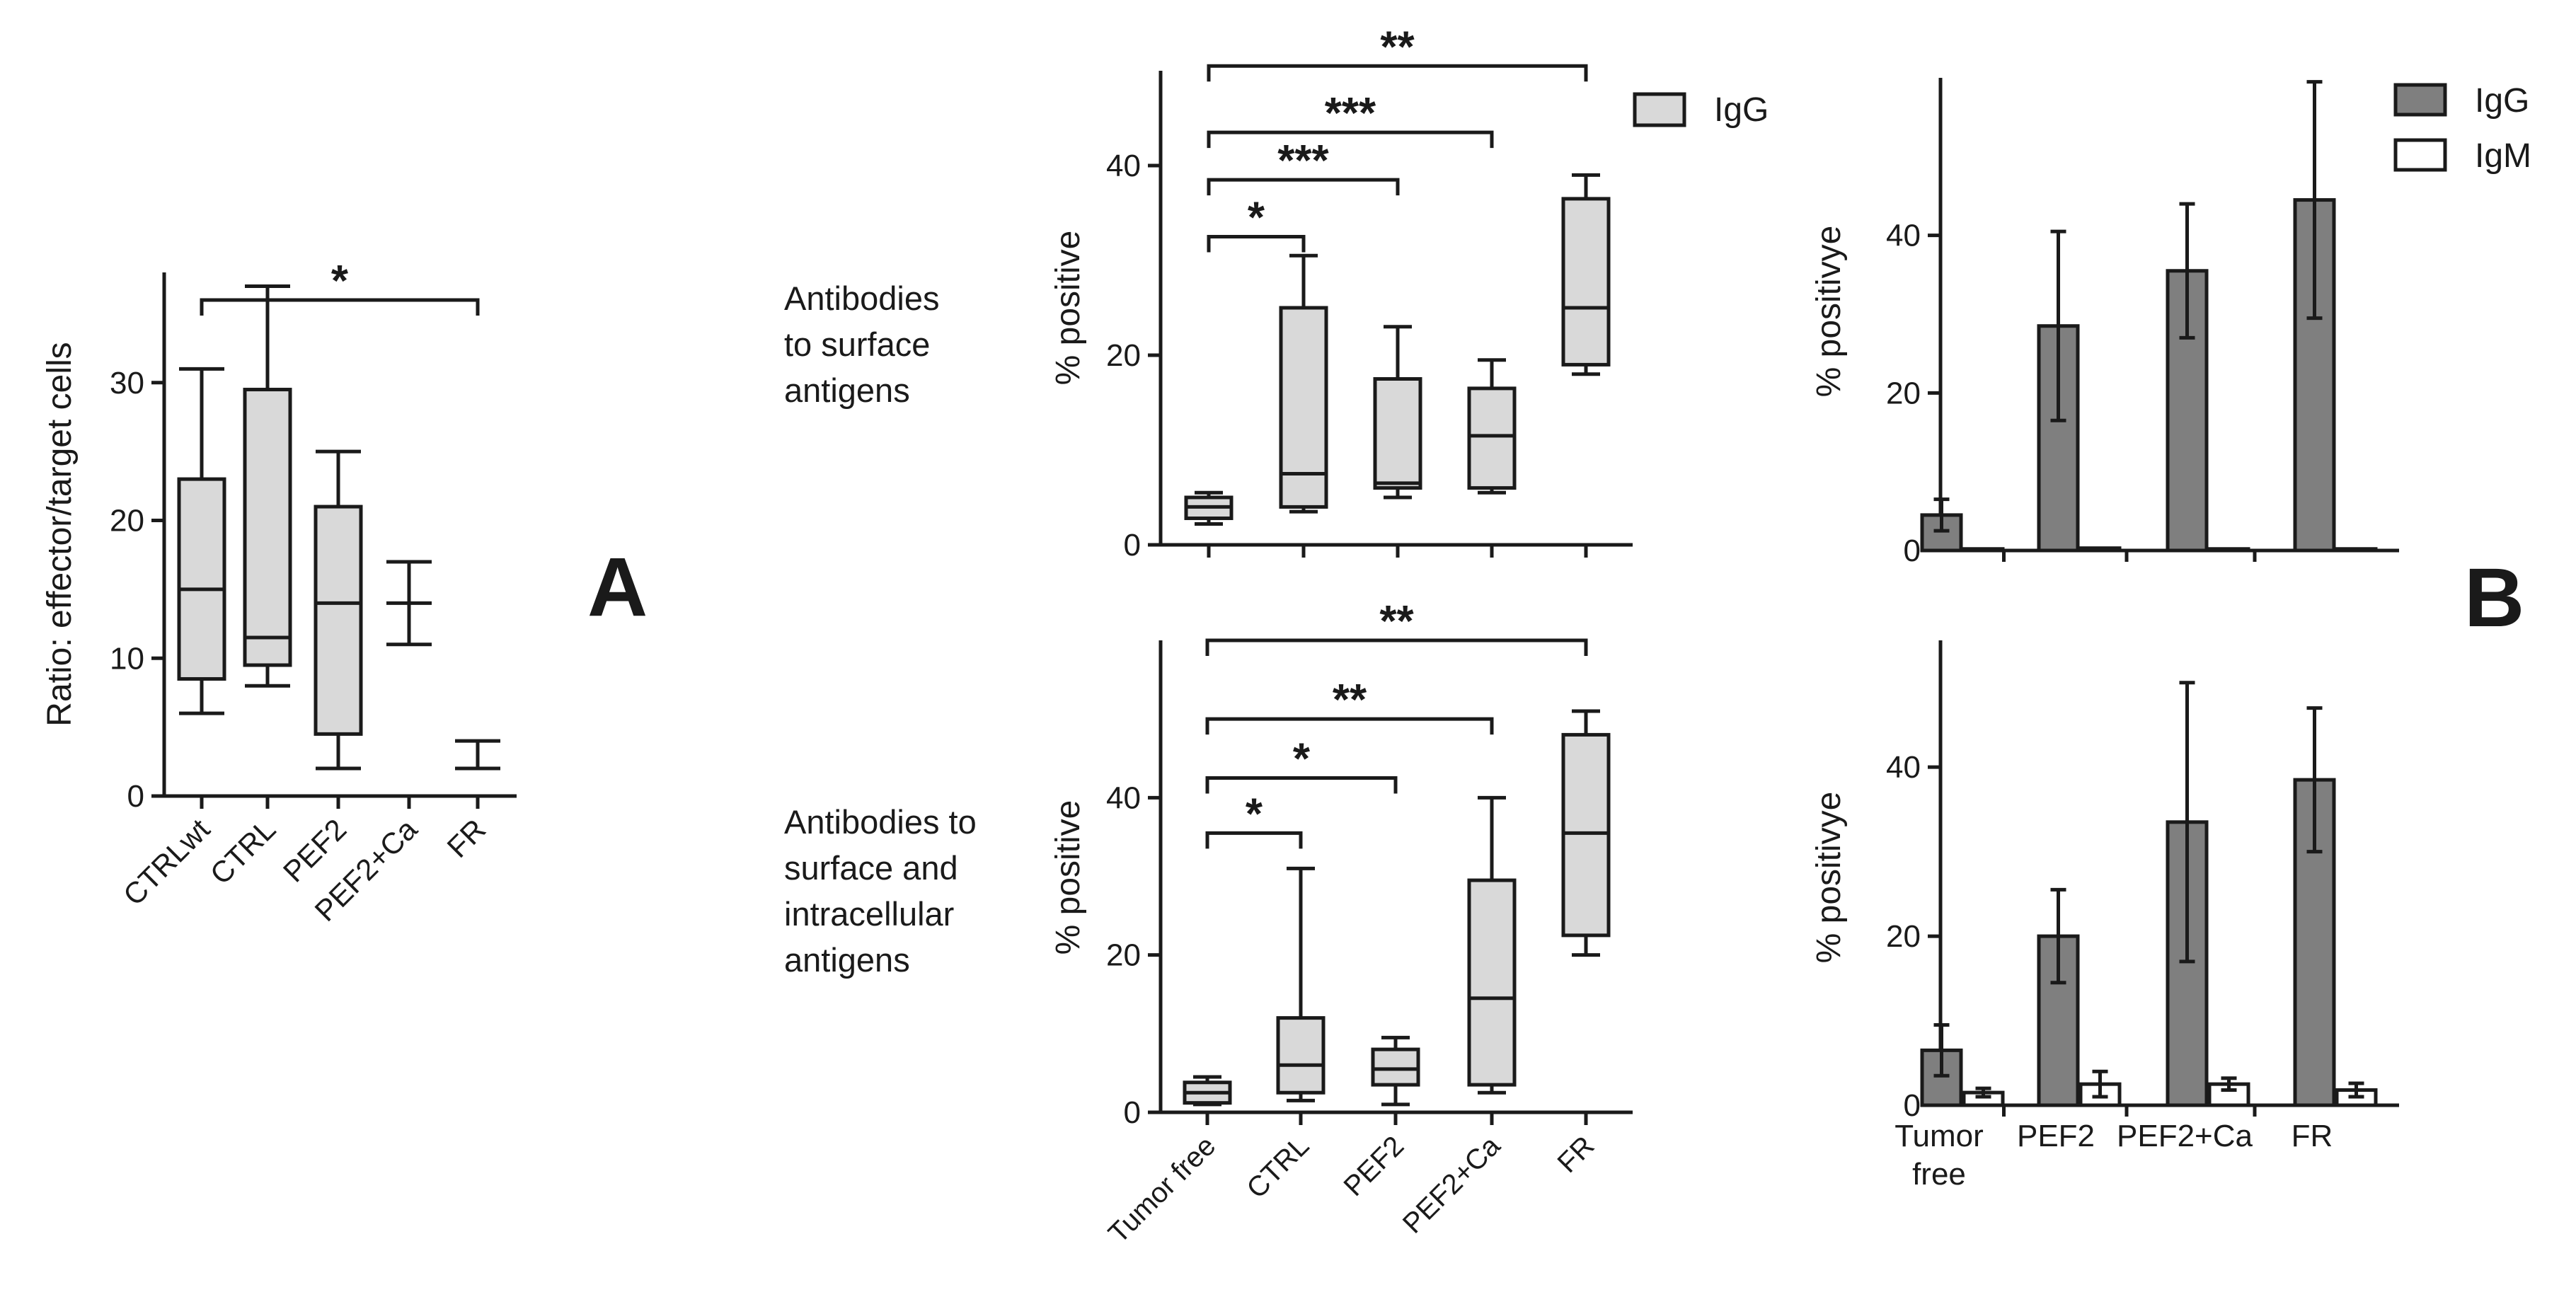  What do you see at coordinates (167, 862) in the screenshot?
I see `x-category-label: CTRLwt` at bounding box center [167, 862].